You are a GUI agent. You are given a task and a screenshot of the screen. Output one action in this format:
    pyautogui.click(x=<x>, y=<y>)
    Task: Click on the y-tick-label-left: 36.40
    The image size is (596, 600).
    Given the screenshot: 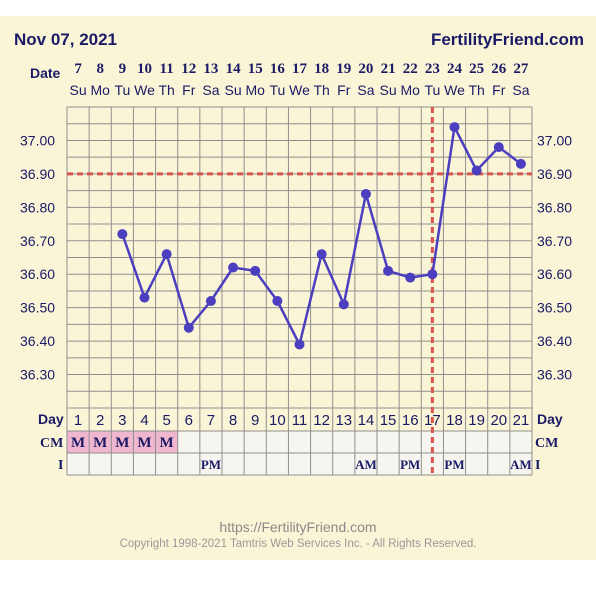 What is the action you would take?
    pyautogui.click(x=37, y=341)
    